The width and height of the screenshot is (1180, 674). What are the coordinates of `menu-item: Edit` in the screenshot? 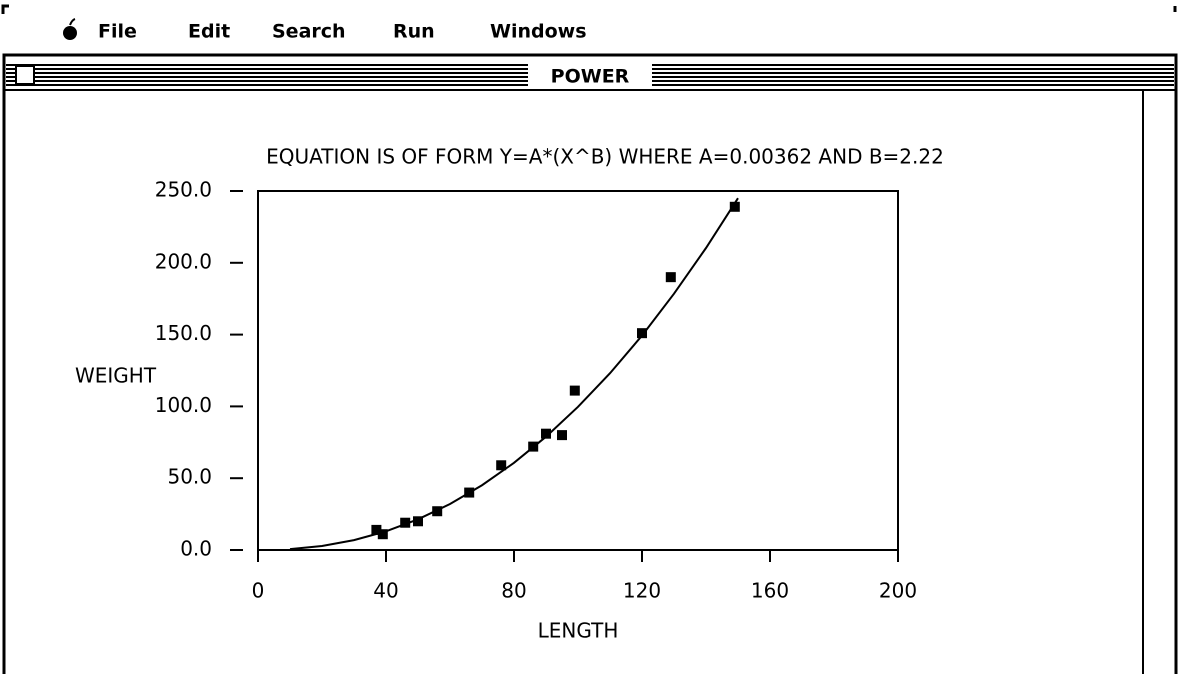 It's located at (209, 32).